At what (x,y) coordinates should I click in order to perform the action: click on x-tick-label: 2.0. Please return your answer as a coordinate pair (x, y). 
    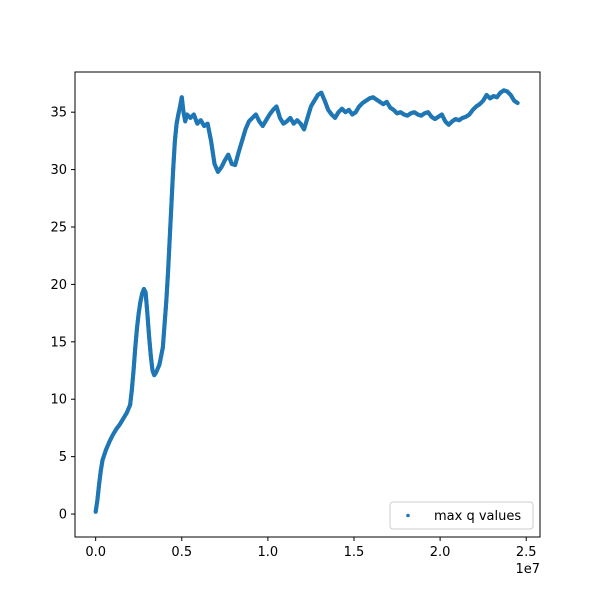
    Looking at the image, I should click on (440, 552).